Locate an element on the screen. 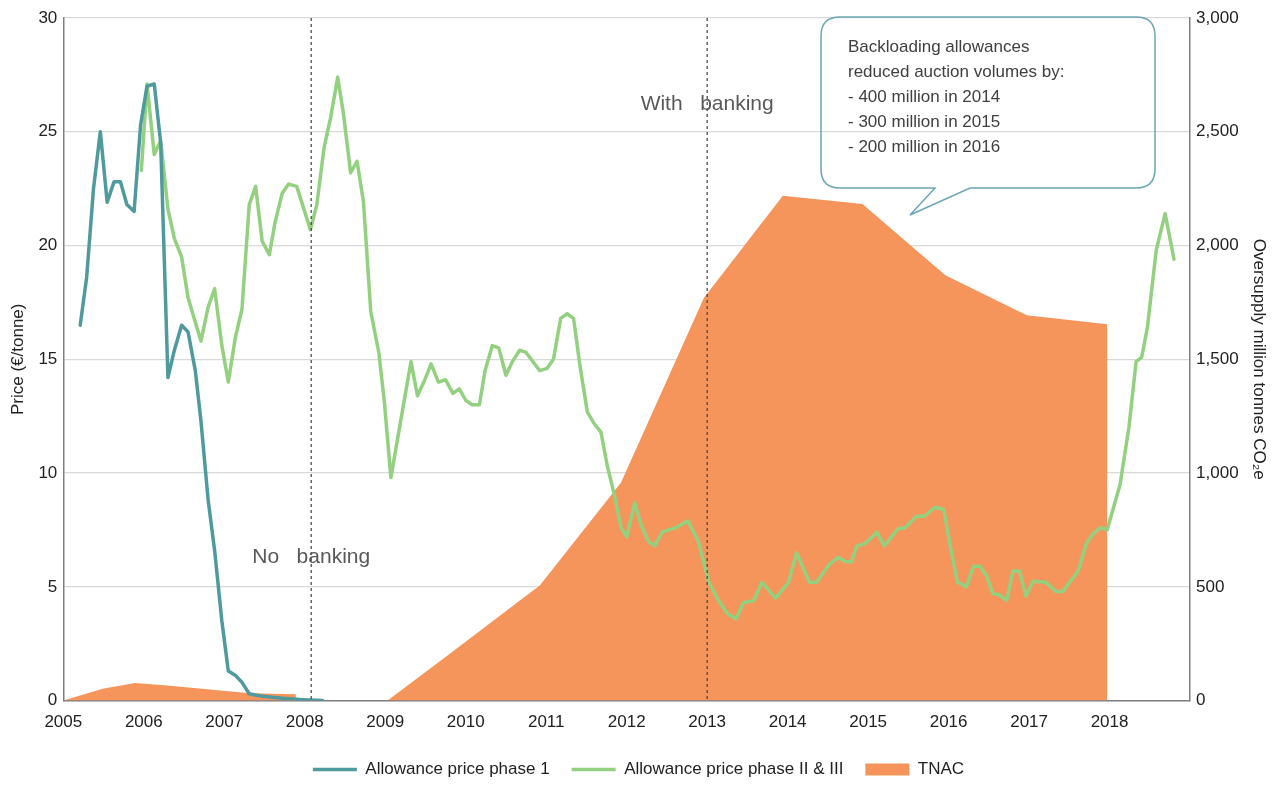 The height and width of the screenshot is (792, 1285). y-axis-title: Price (€/tonne) is located at coordinates (17, 359).